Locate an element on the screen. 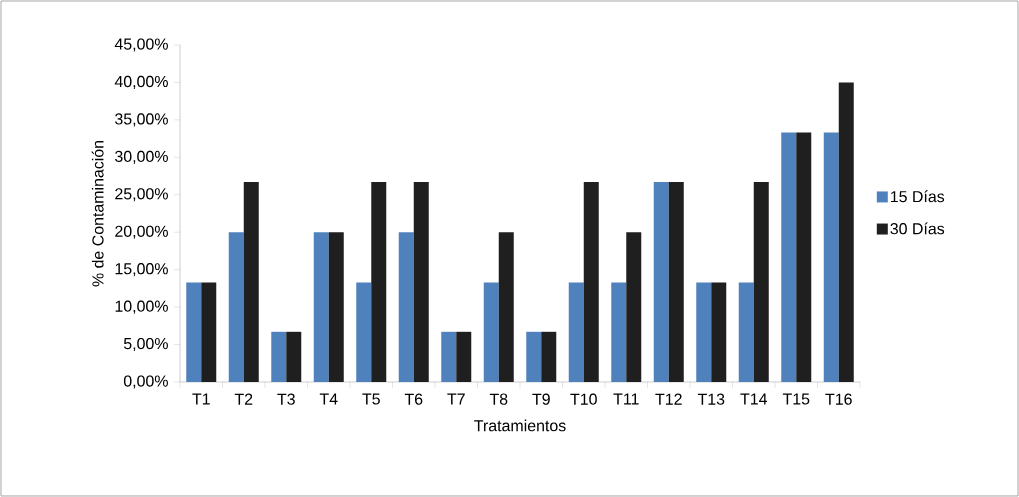 The width and height of the screenshot is (1019, 497). x-tick-label: T14 is located at coordinates (754, 399).